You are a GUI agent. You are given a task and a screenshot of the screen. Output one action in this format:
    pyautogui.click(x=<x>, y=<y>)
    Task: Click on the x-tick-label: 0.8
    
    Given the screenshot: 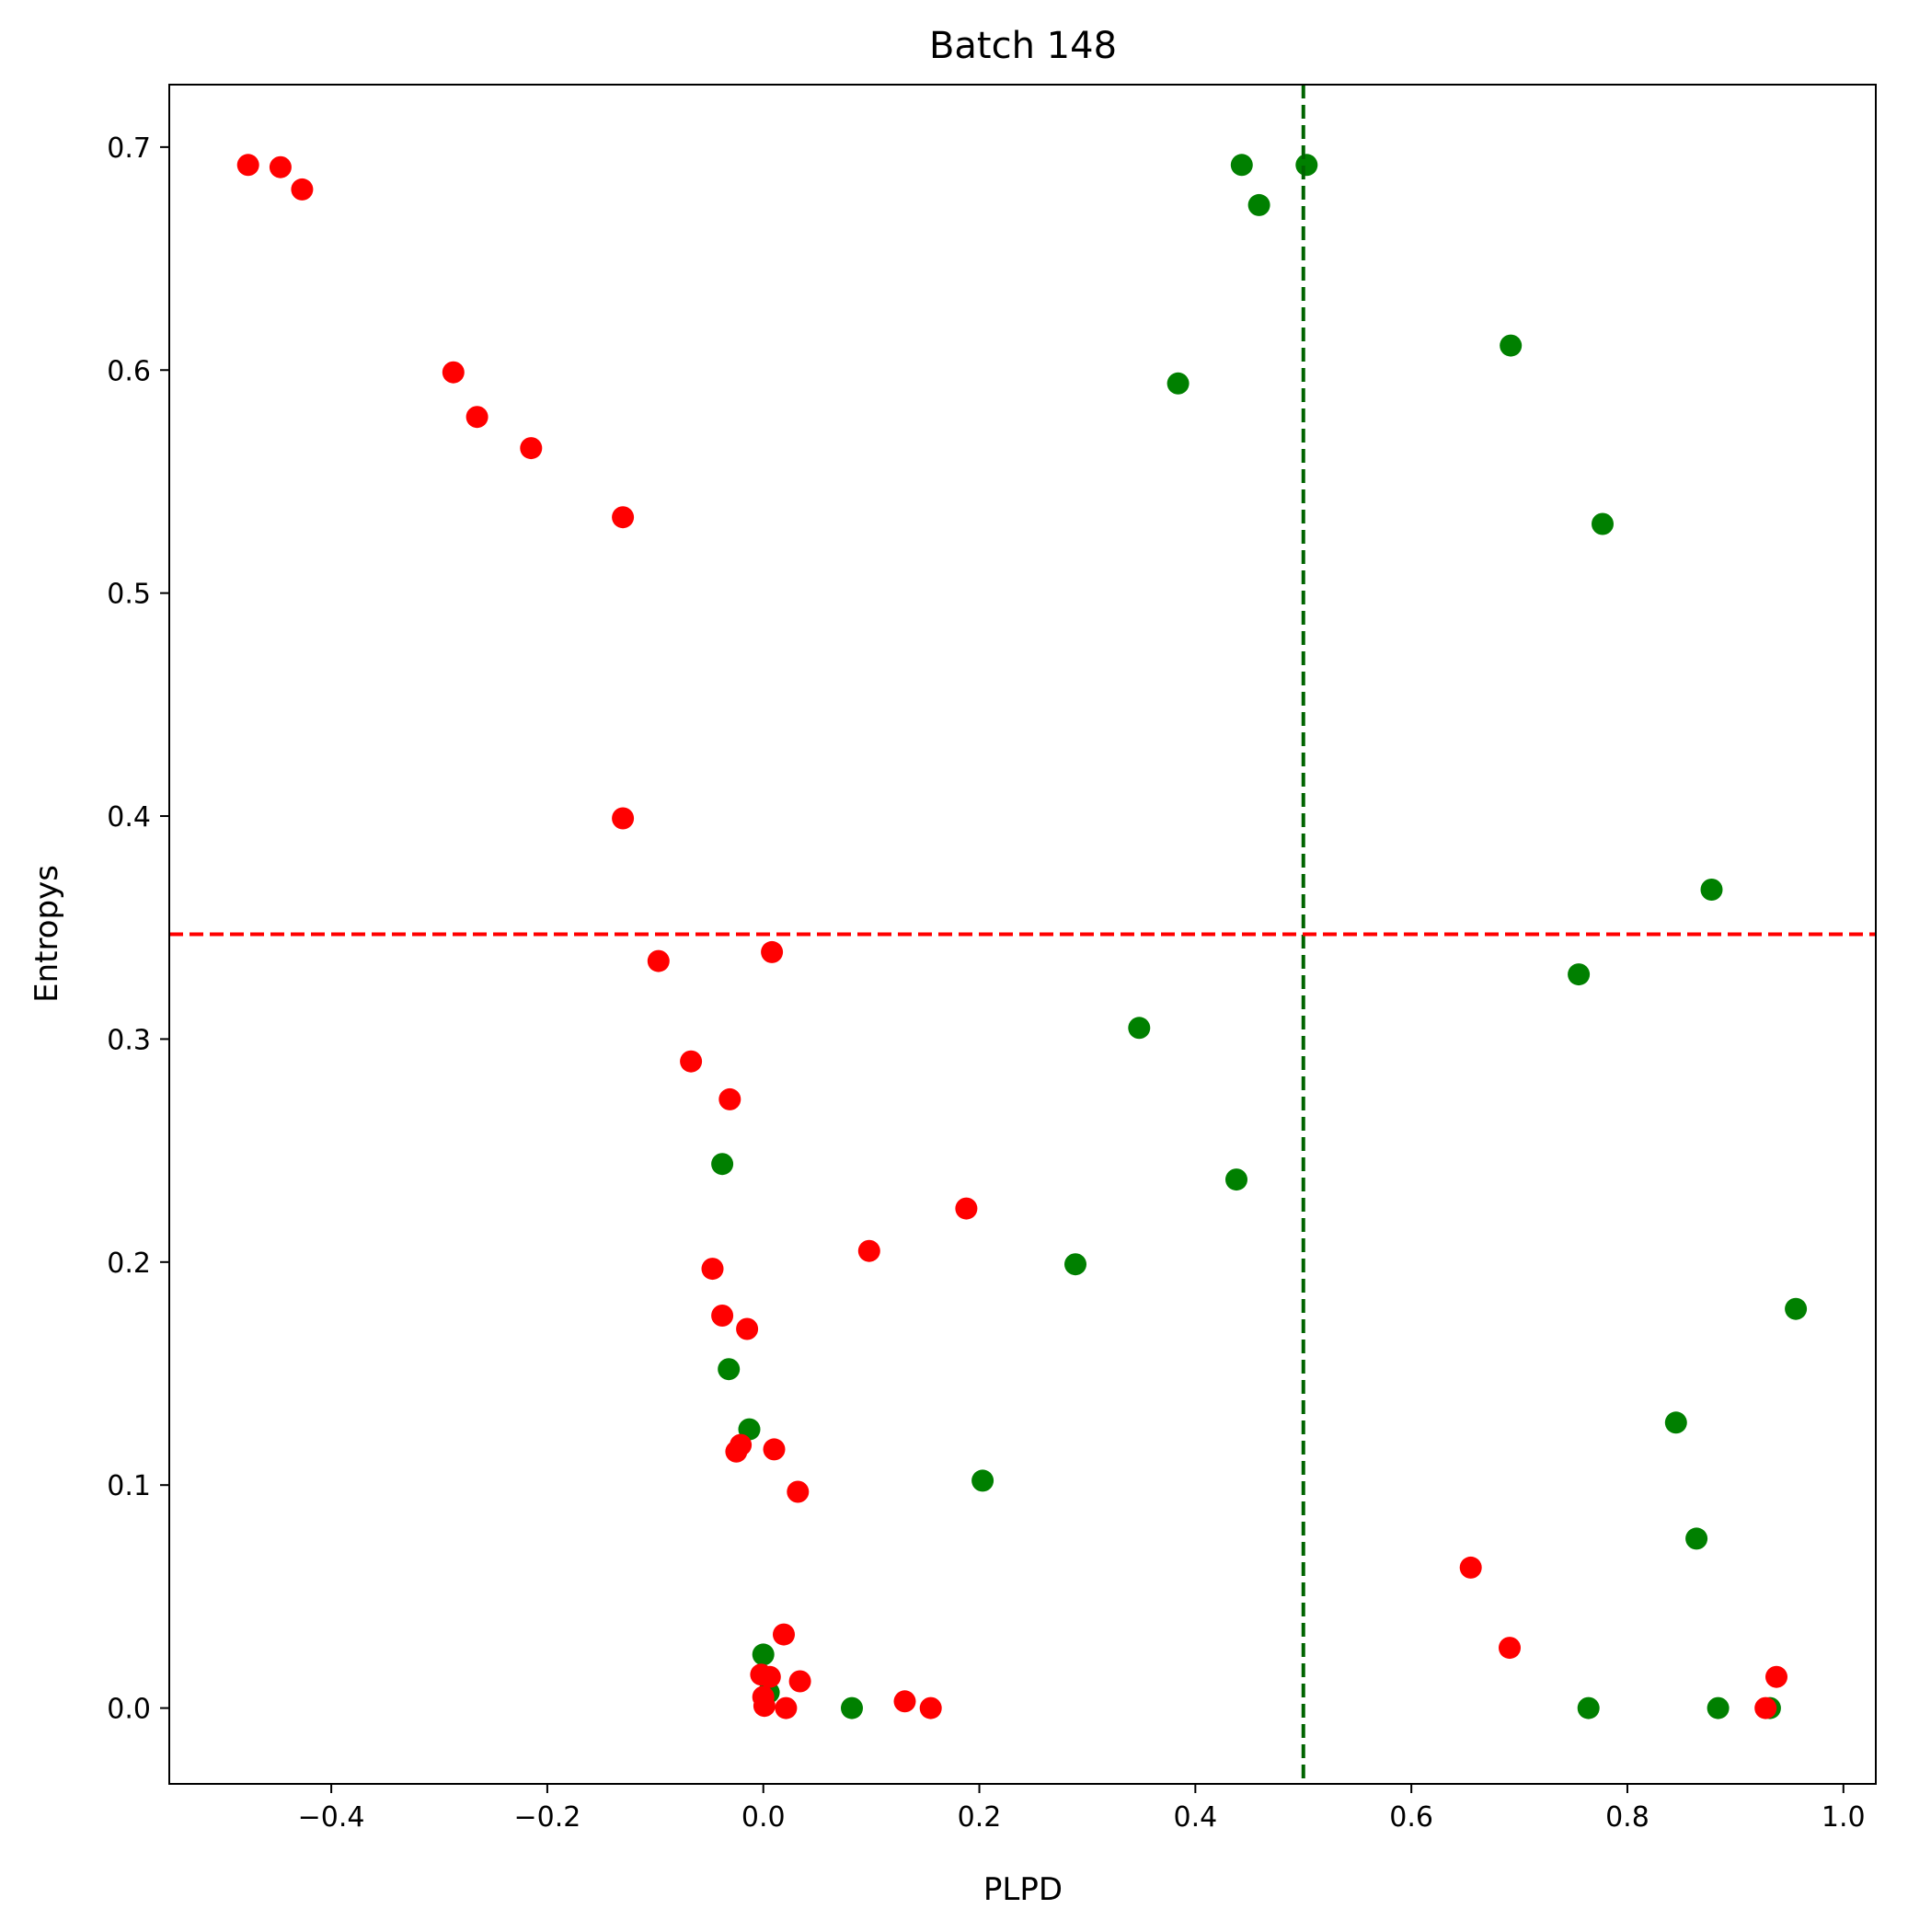 What is the action you would take?
    pyautogui.click(x=1627, y=1817)
    